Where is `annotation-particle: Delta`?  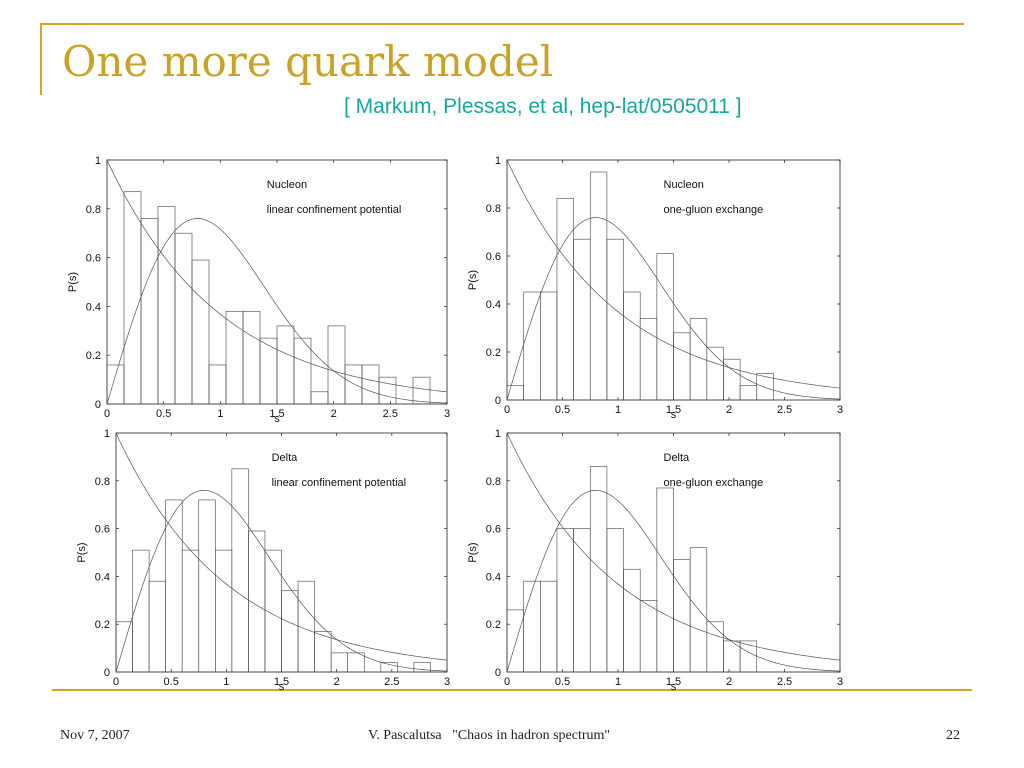
annotation-particle: Delta is located at coordinates (677, 458).